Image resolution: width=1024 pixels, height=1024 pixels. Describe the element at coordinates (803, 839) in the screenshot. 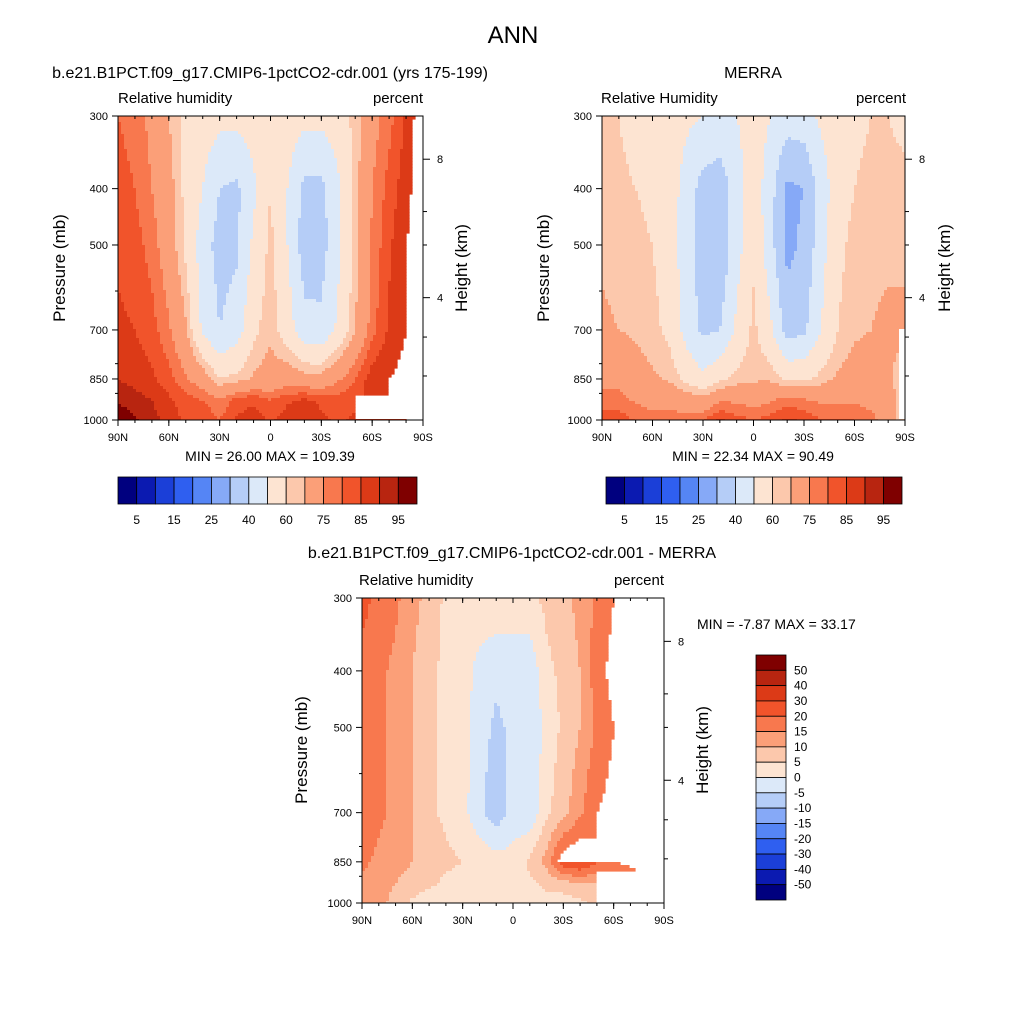

I see `colorbar-label: -20` at that location.